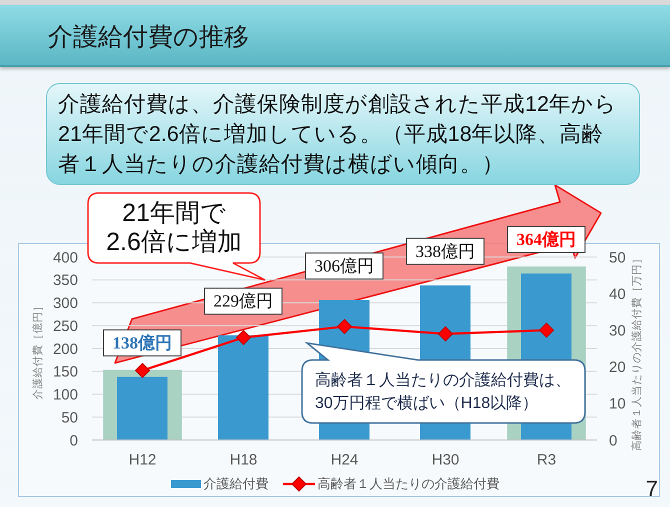  I want to click on data-label: 306億円, so click(344, 266).